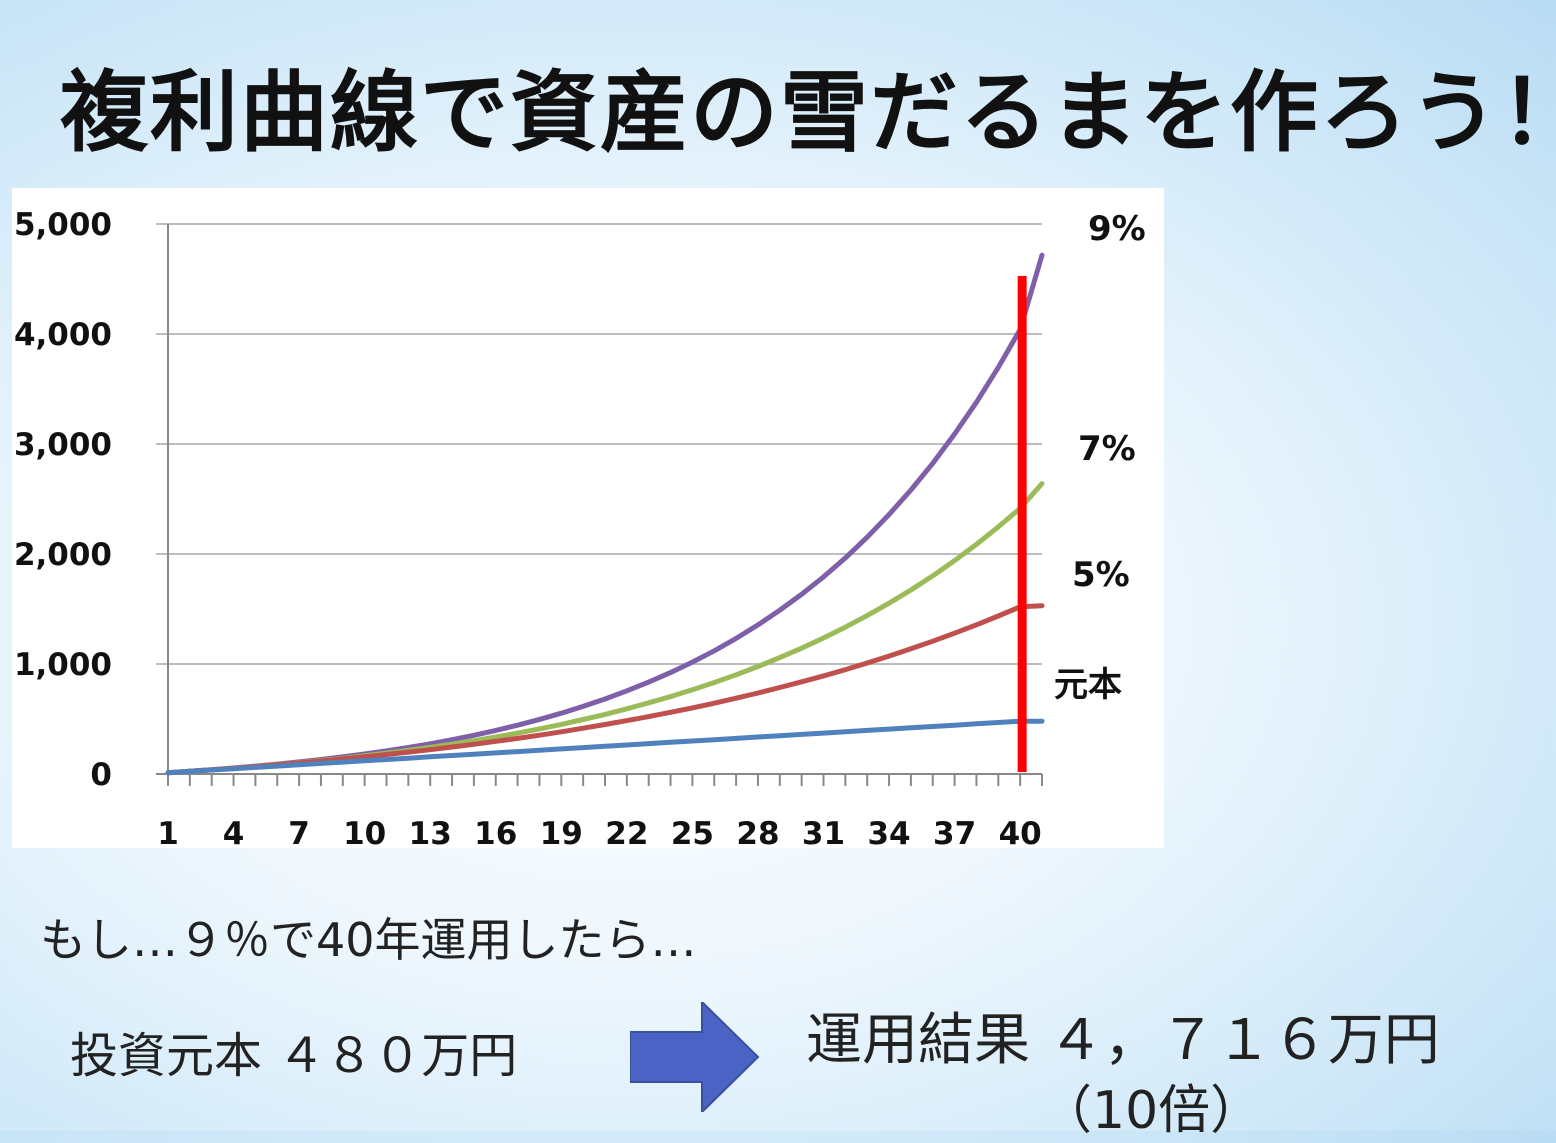  I want to click on principal-text: 投資元本 ４８０万円, so click(294, 1056).